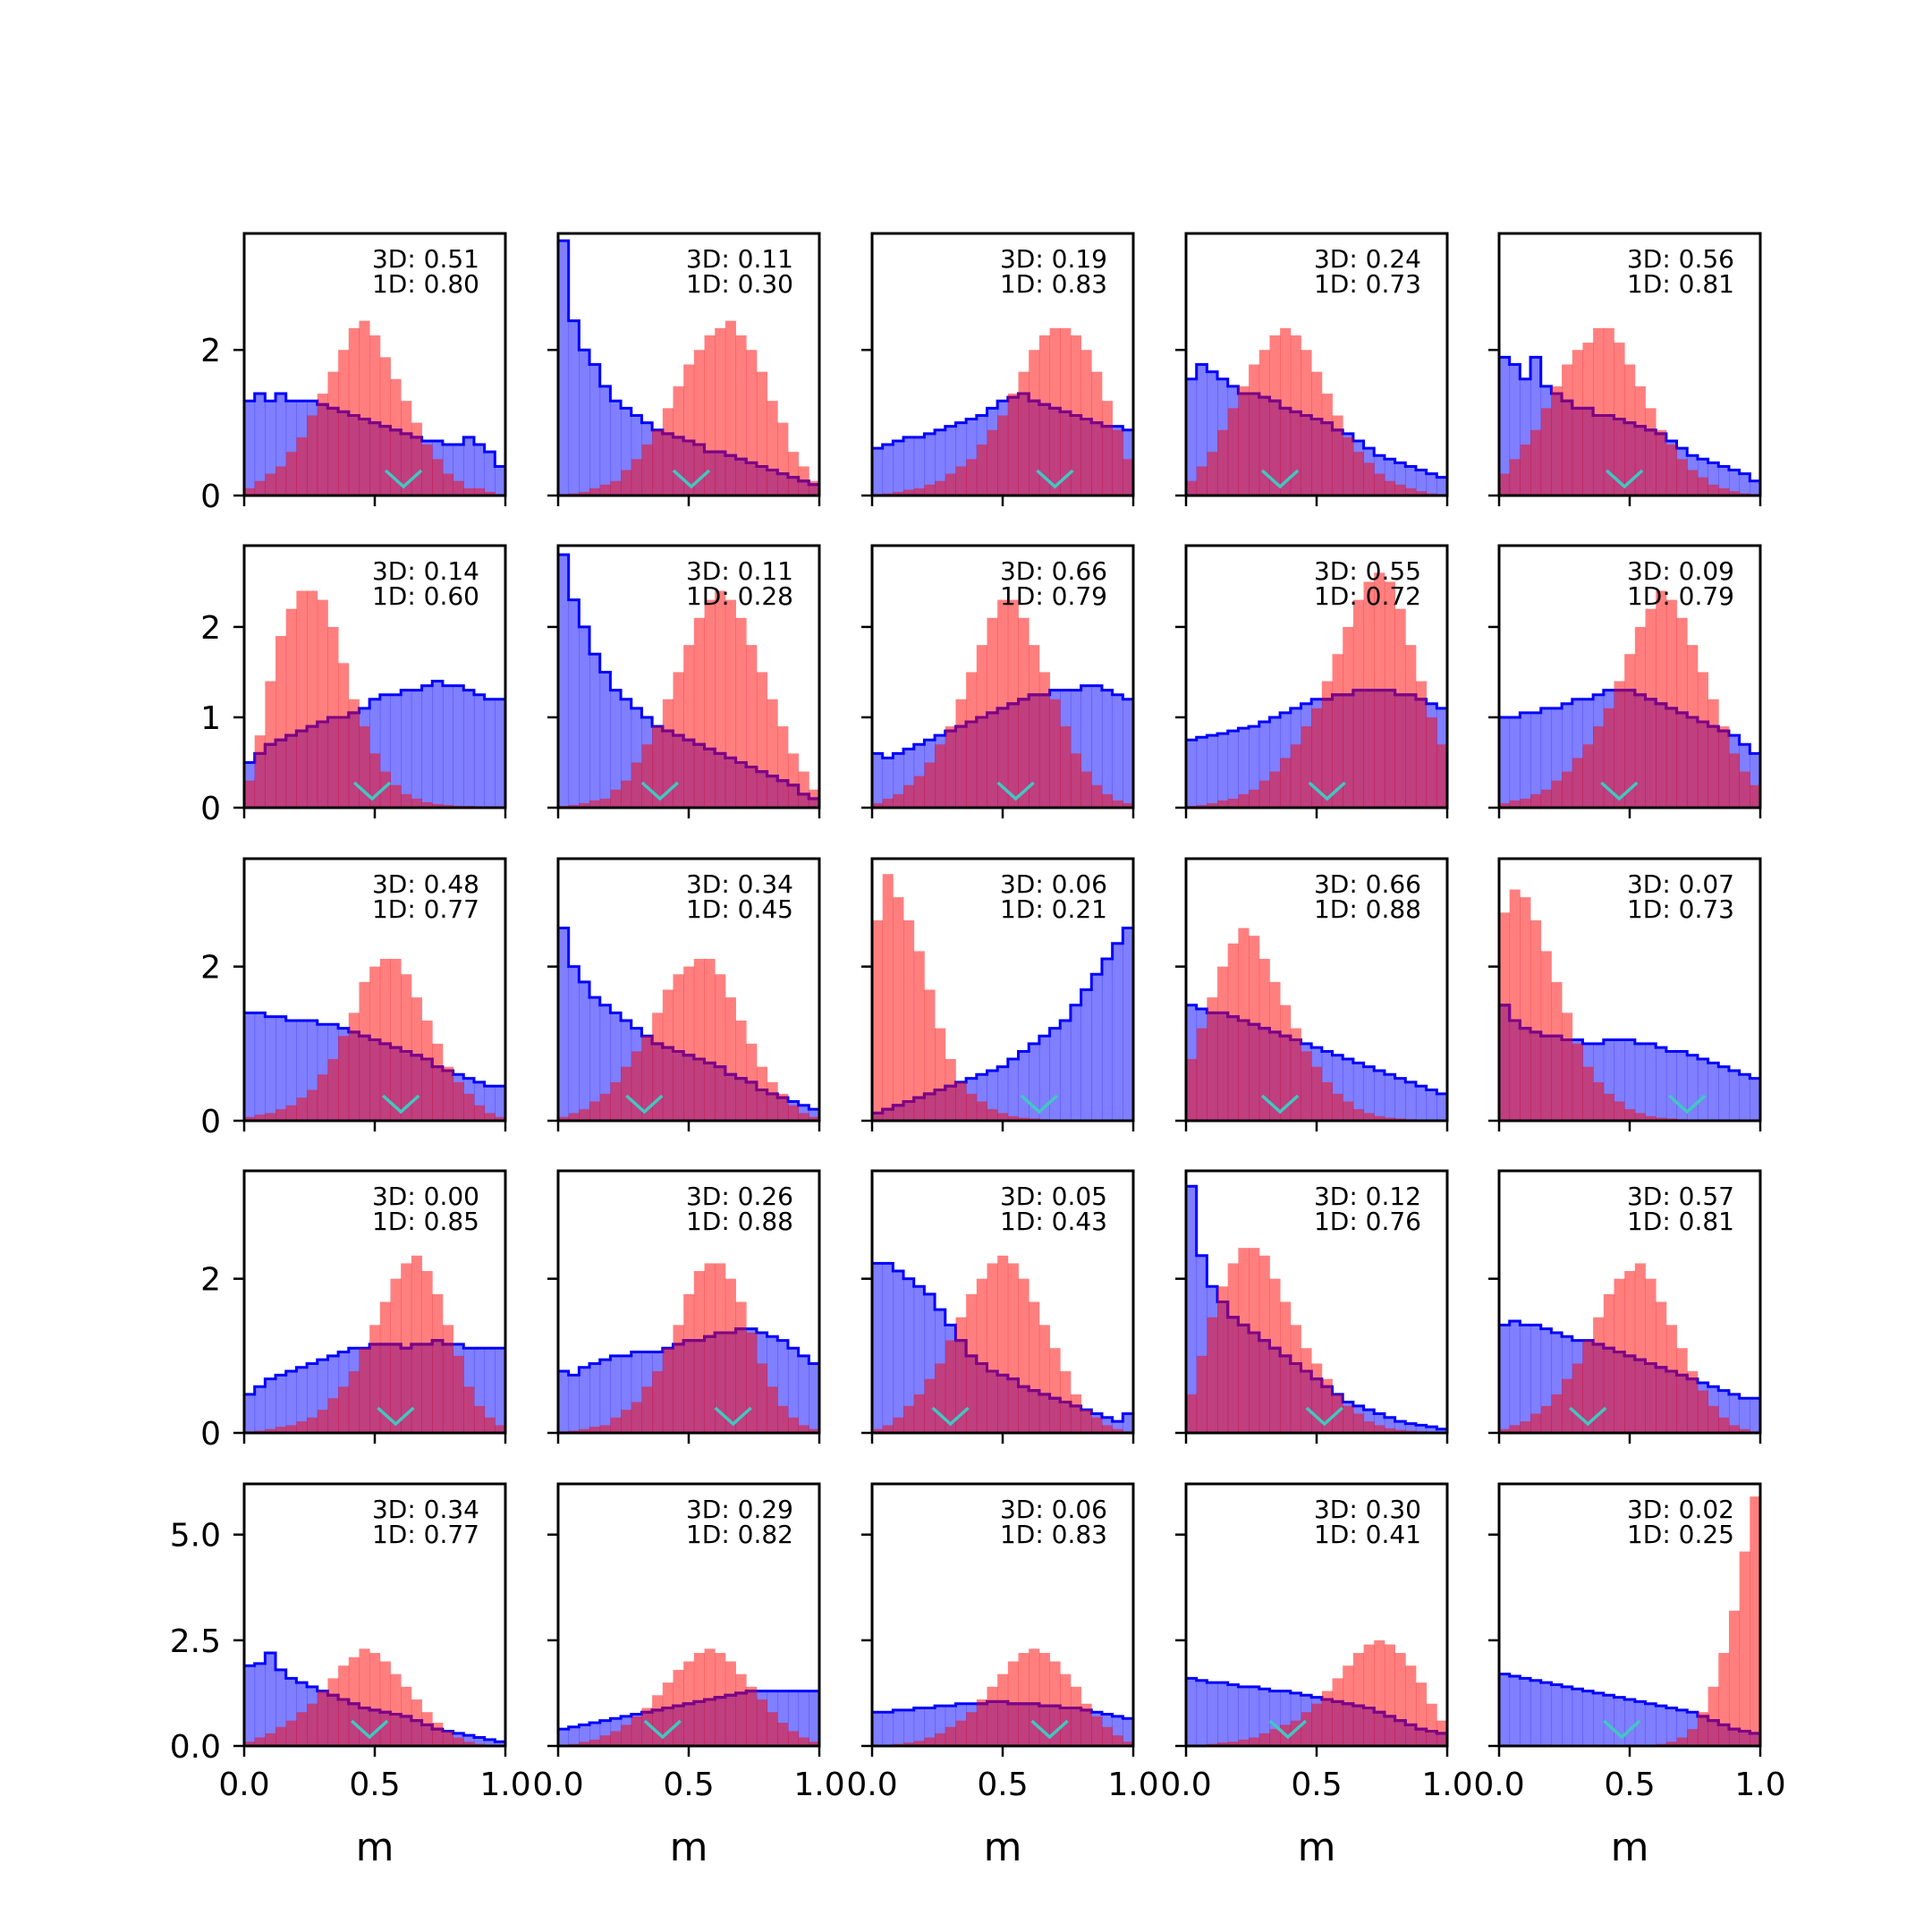 The height and width of the screenshot is (1932, 1932). What do you see at coordinates (425, 571) in the screenshot?
I see `annotation-3d: 3D: 0.14` at bounding box center [425, 571].